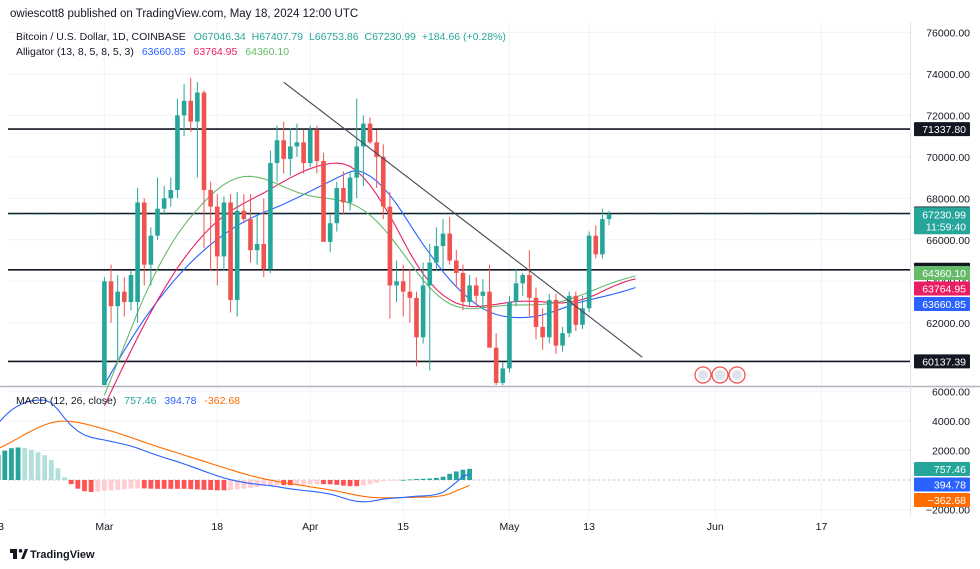 Image resolution: width=980 pixels, height=569 pixels. Describe the element at coordinates (510, 527) in the screenshot. I see `time-tick-label: May` at that location.